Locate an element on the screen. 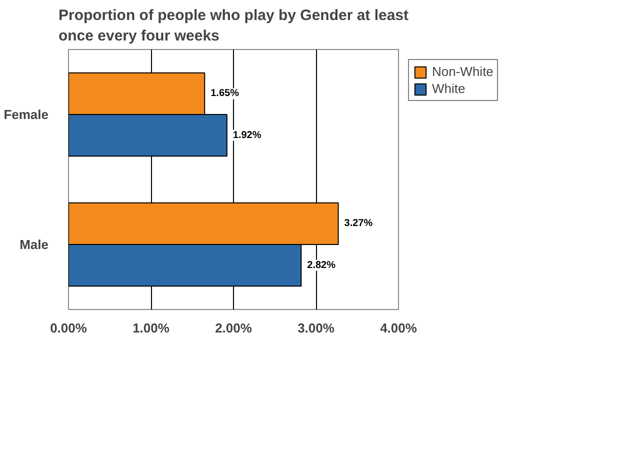 The image size is (640, 456). data-label: 3.27% is located at coordinates (358, 224).